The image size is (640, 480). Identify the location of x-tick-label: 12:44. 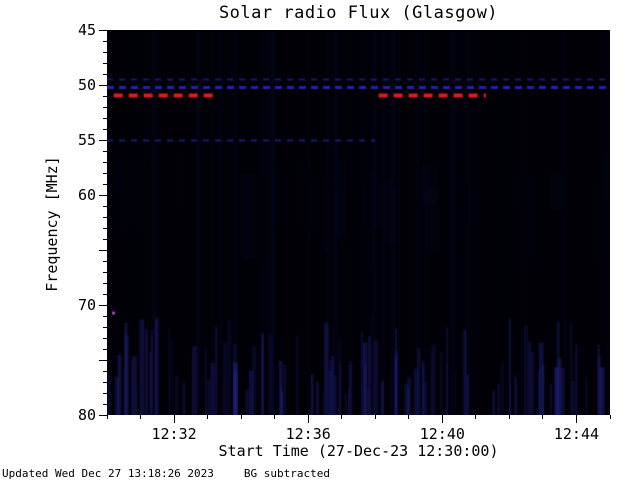
(576, 434).